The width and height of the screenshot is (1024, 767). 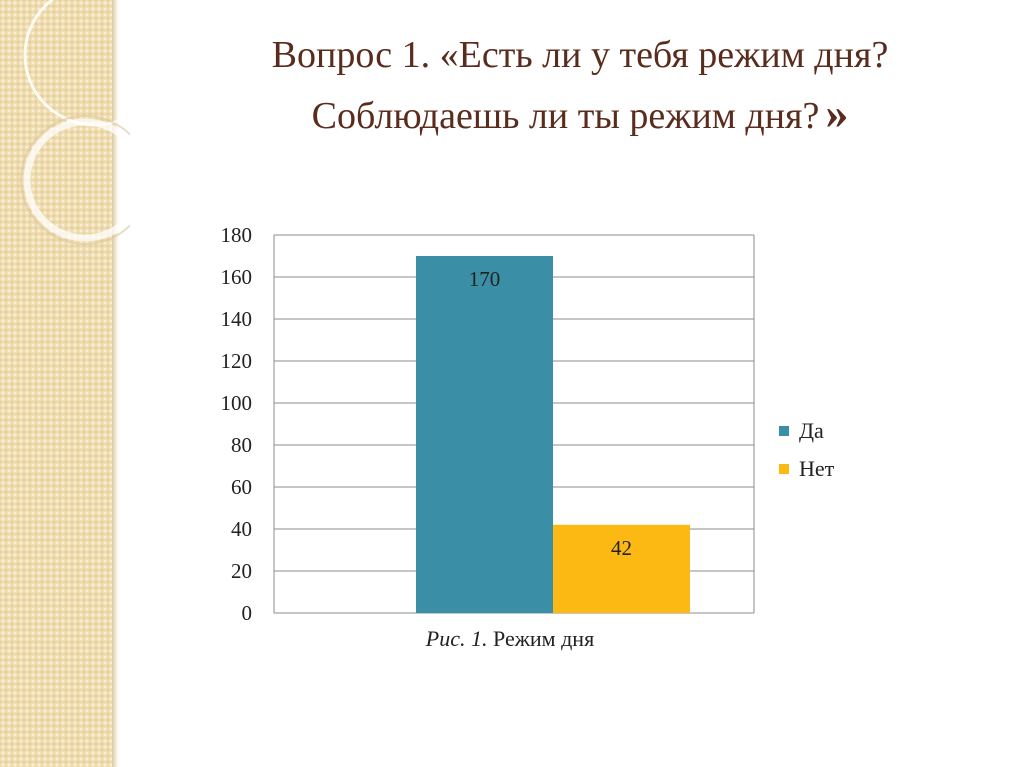 I want to click on chart-caption: Рис. 1. Режим дня, so click(x=510, y=639).